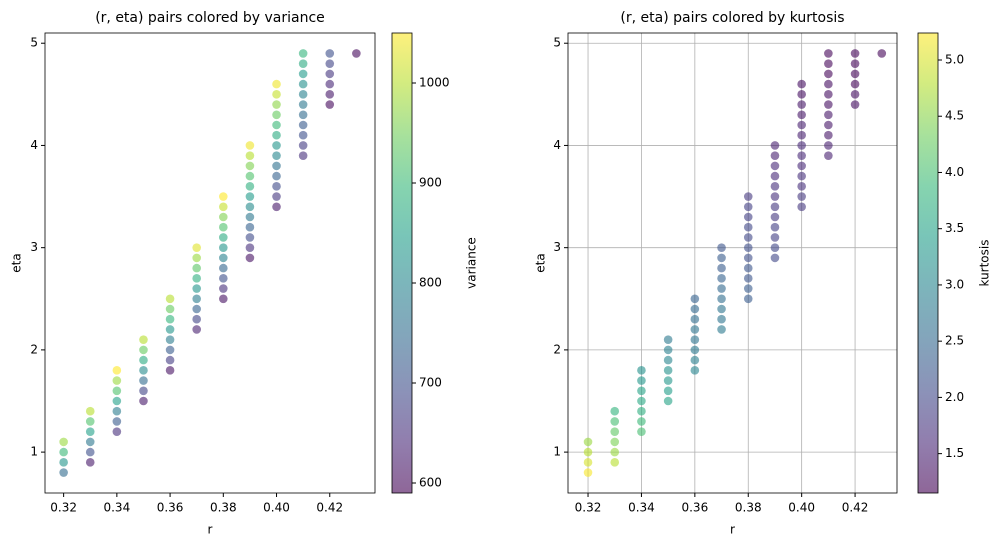 This screenshot has width=1001, height=547. Describe the element at coordinates (954, 59) in the screenshot. I see `colorbar-tick-label: 5.0` at that location.